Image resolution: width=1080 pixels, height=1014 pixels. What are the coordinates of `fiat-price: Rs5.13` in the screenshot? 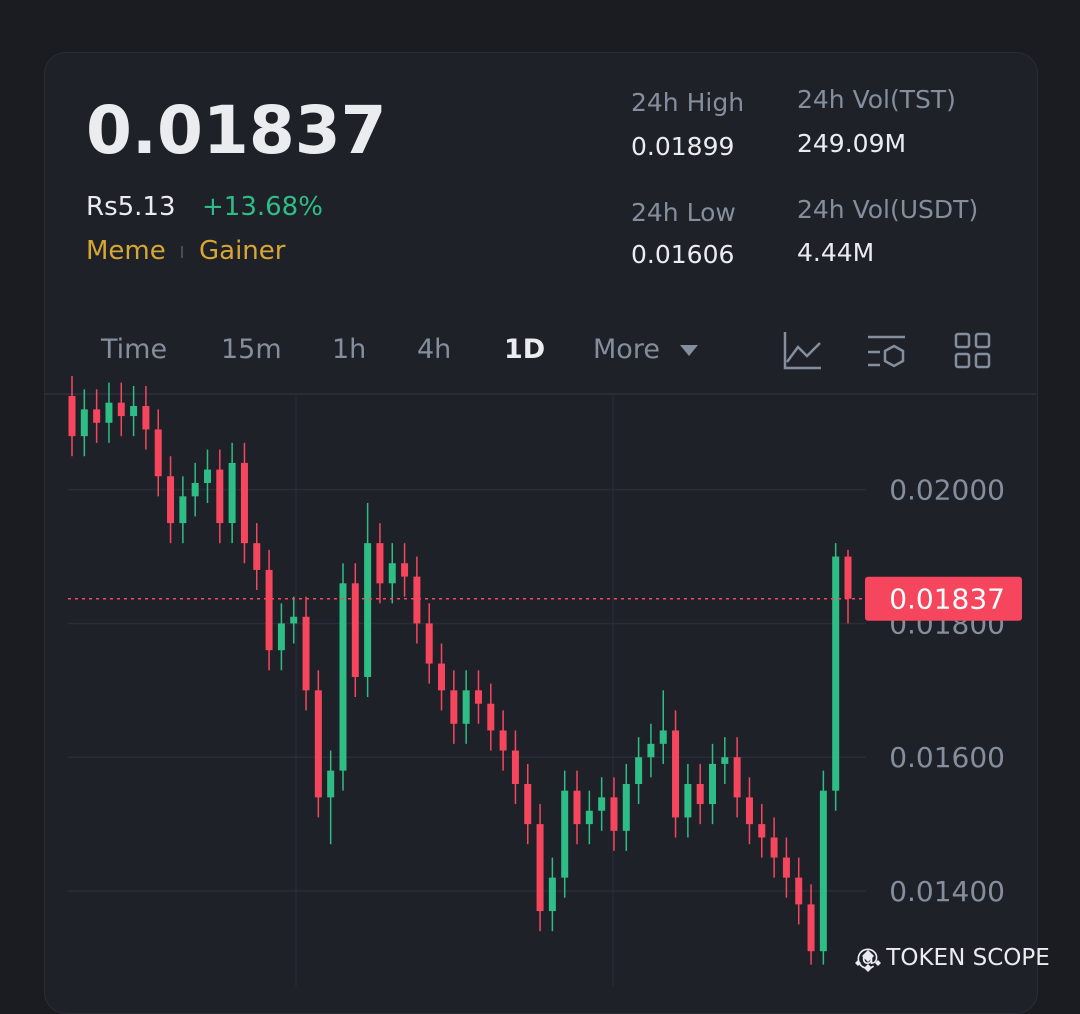 It's located at (131, 207).